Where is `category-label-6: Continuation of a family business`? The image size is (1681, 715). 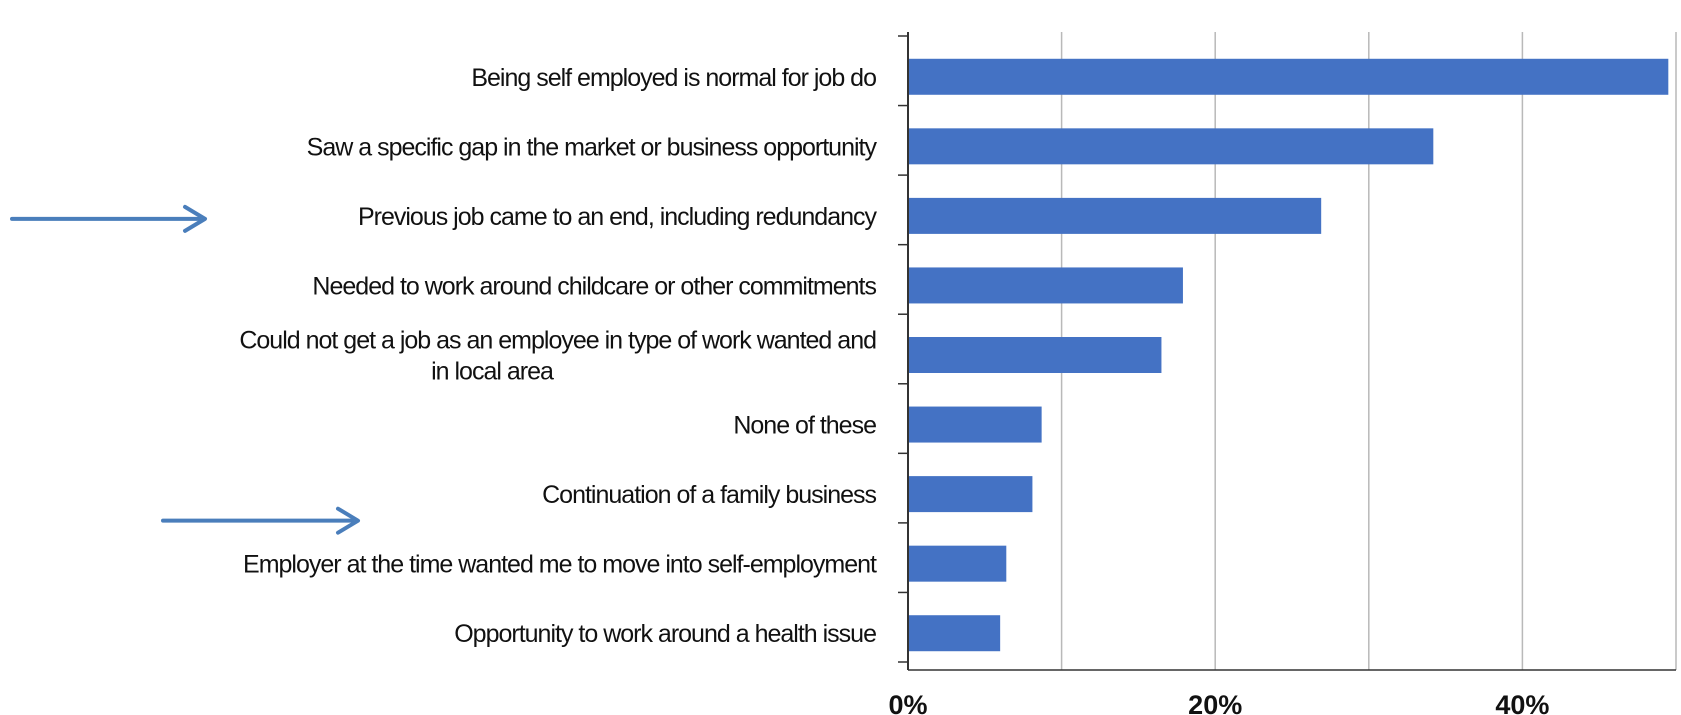
category-label-6: Continuation of a family business is located at coordinates (709, 495).